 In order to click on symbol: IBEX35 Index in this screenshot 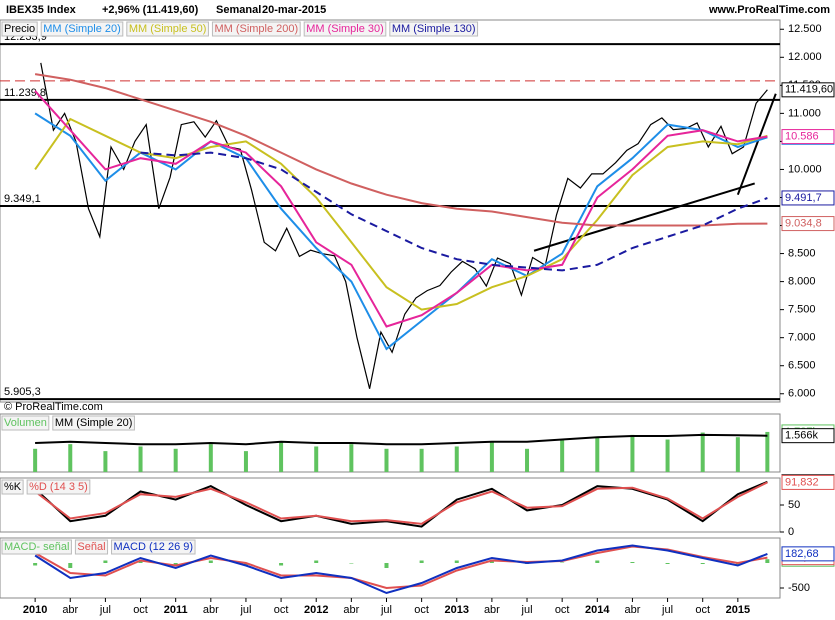, I will do `click(41, 10)`.